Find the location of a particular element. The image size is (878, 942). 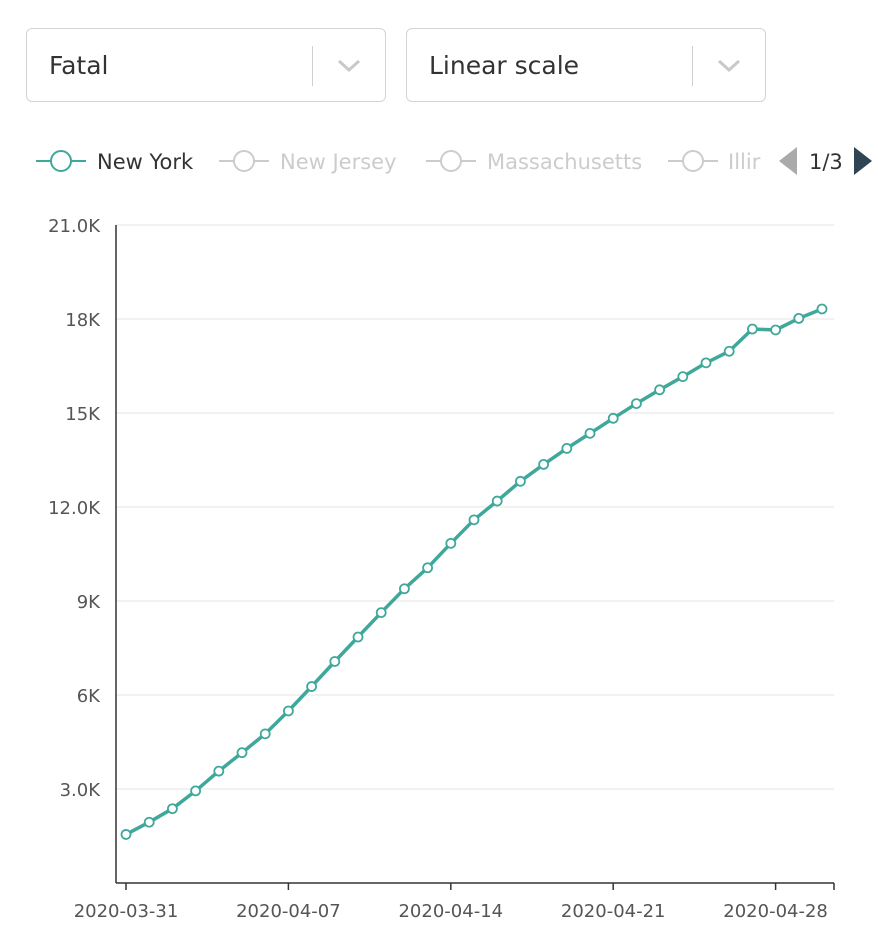

legend-item: New York is located at coordinates (115, 162).